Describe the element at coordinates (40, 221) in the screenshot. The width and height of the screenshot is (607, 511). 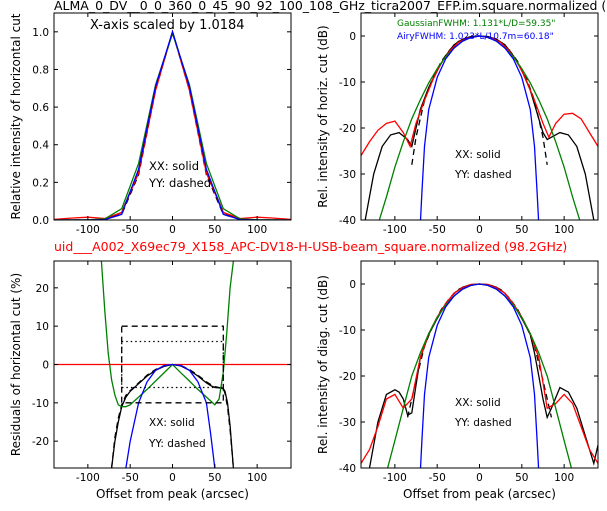
I see `y-tick-label: 0.0` at that location.